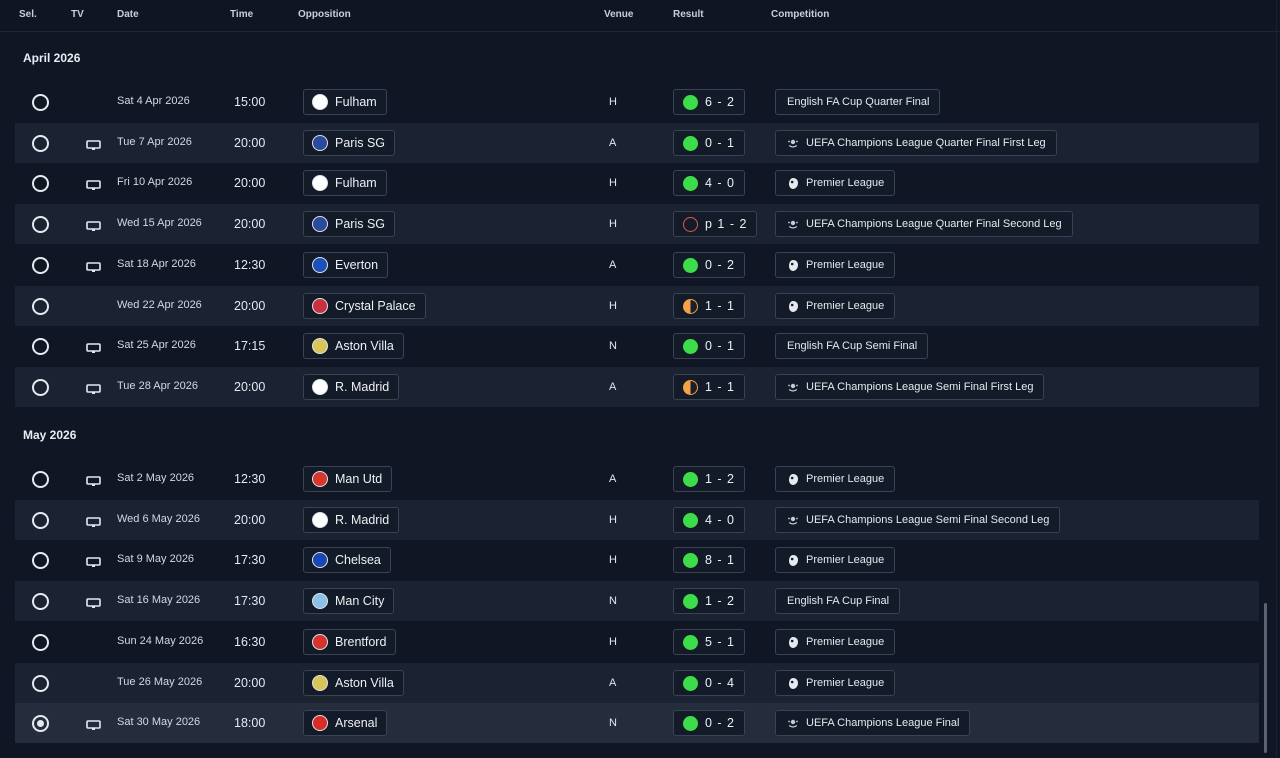  What do you see at coordinates (1265, 678) in the screenshot?
I see `scrollbar` at bounding box center [1265, 678].